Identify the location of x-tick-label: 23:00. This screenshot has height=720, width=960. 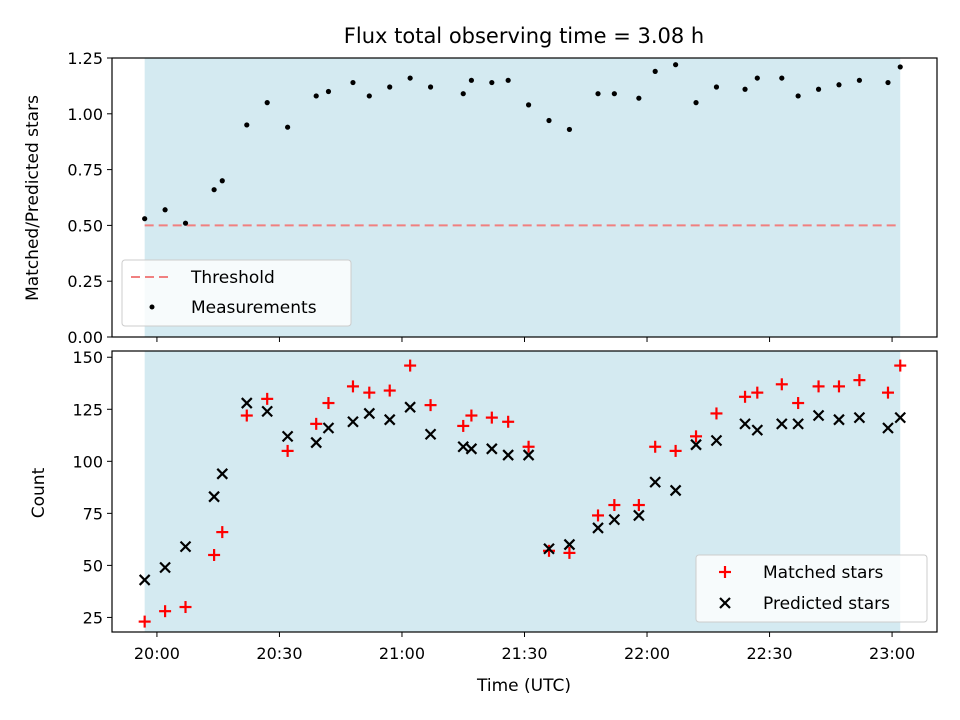
(892, 653).